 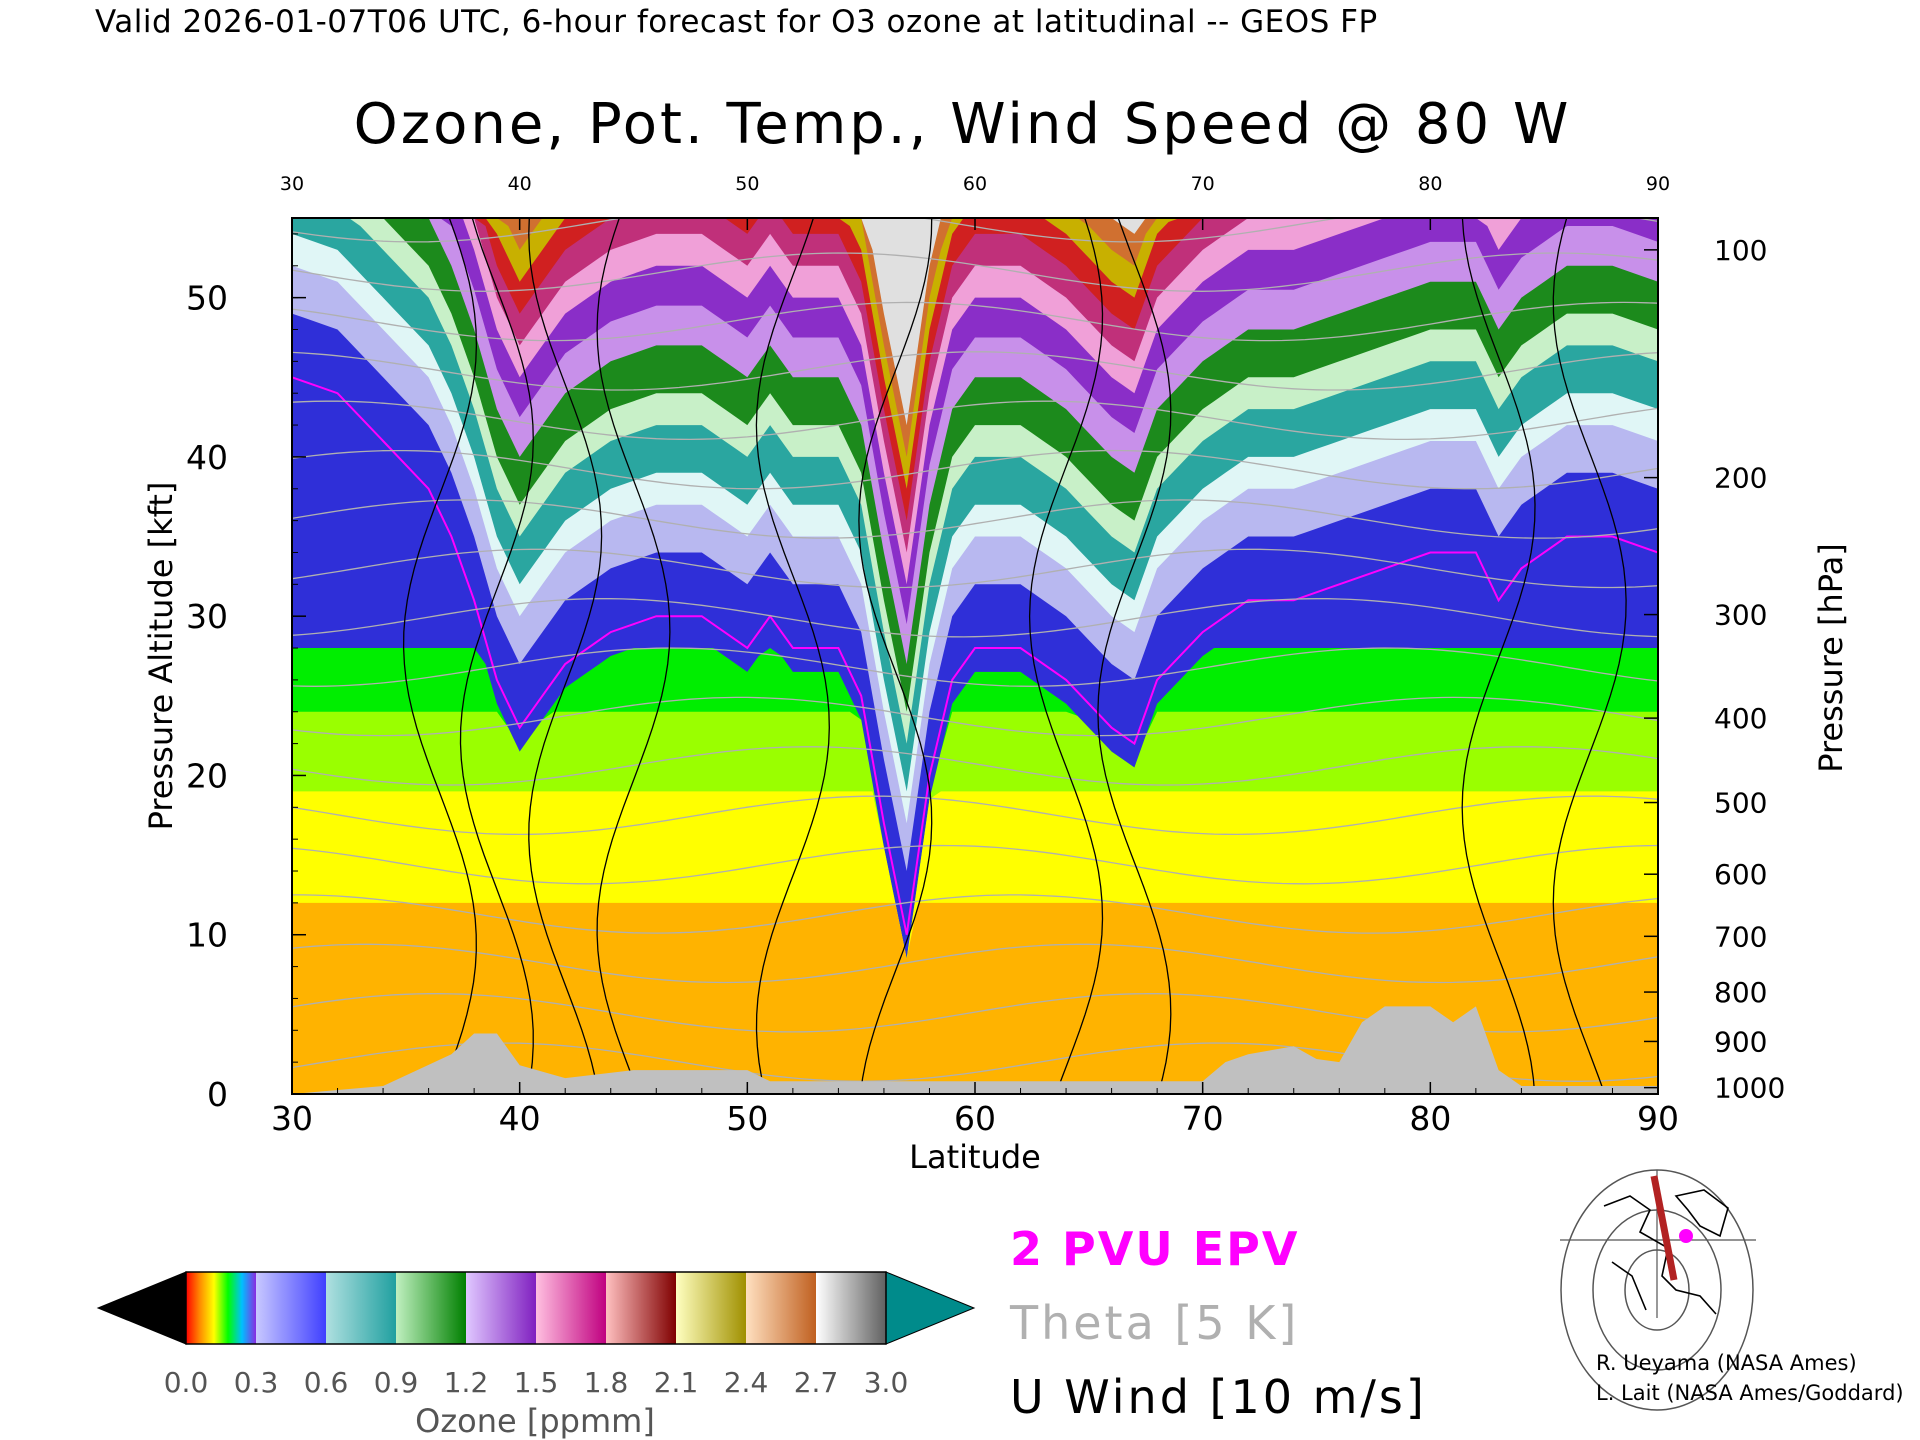 I want to click on x-tick-label-top: 70, so click(x=1203, y=184).